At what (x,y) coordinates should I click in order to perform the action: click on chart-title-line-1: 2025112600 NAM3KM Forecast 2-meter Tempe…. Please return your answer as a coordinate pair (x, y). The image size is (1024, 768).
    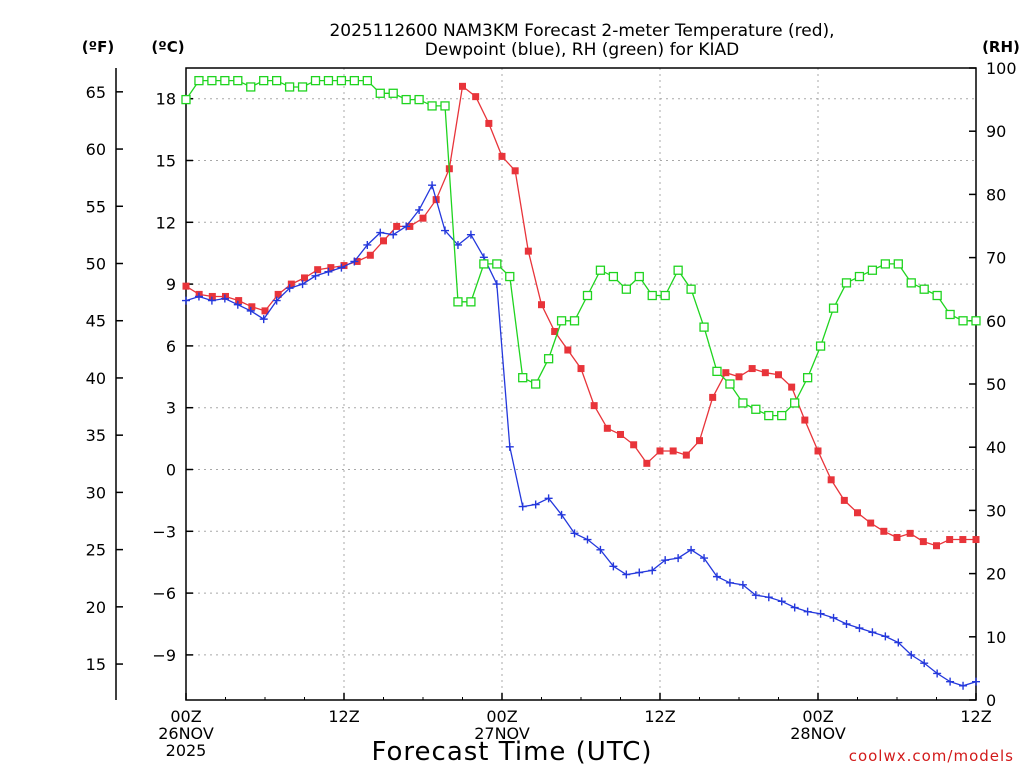
    Looking at the image, I should click on (581, 31).